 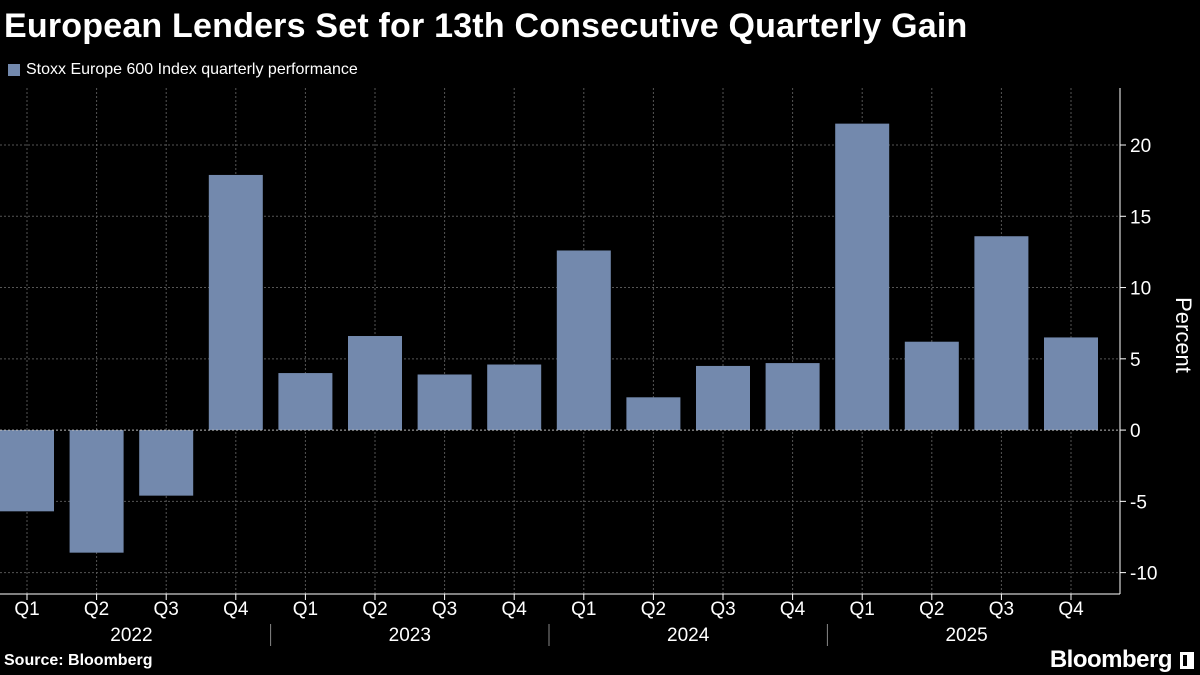 What do you see at coordinates (410, 635) in the screenshot?
I see `year-label: 2023` at bounding box center [410, 635].